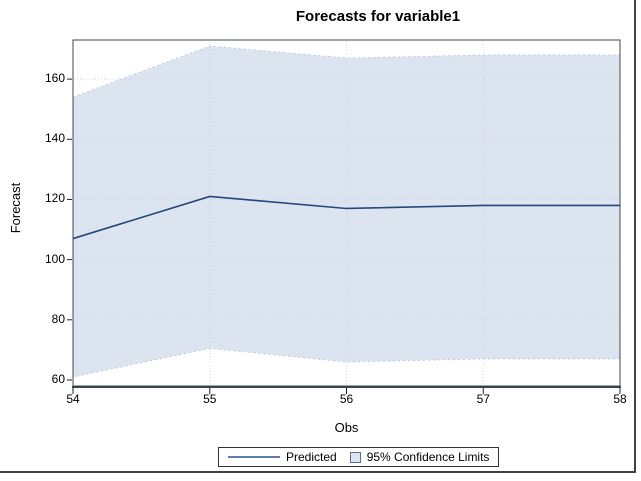  I want to click on y-tick-label: 160, so click(54, 78).